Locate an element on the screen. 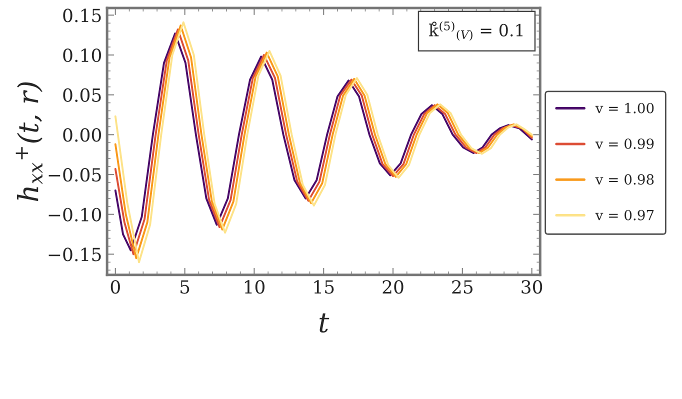 The image size is (682, 399). legend-label: v = 1.00 is located at coordinates (624, 108).